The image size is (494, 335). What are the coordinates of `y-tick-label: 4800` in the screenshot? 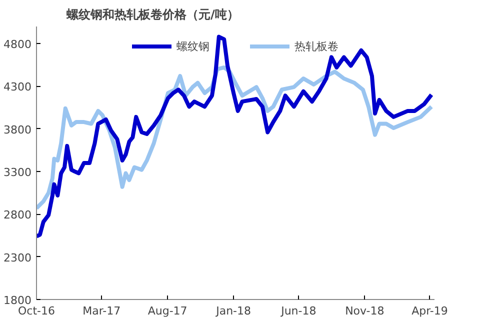 It's located at (18, 45).